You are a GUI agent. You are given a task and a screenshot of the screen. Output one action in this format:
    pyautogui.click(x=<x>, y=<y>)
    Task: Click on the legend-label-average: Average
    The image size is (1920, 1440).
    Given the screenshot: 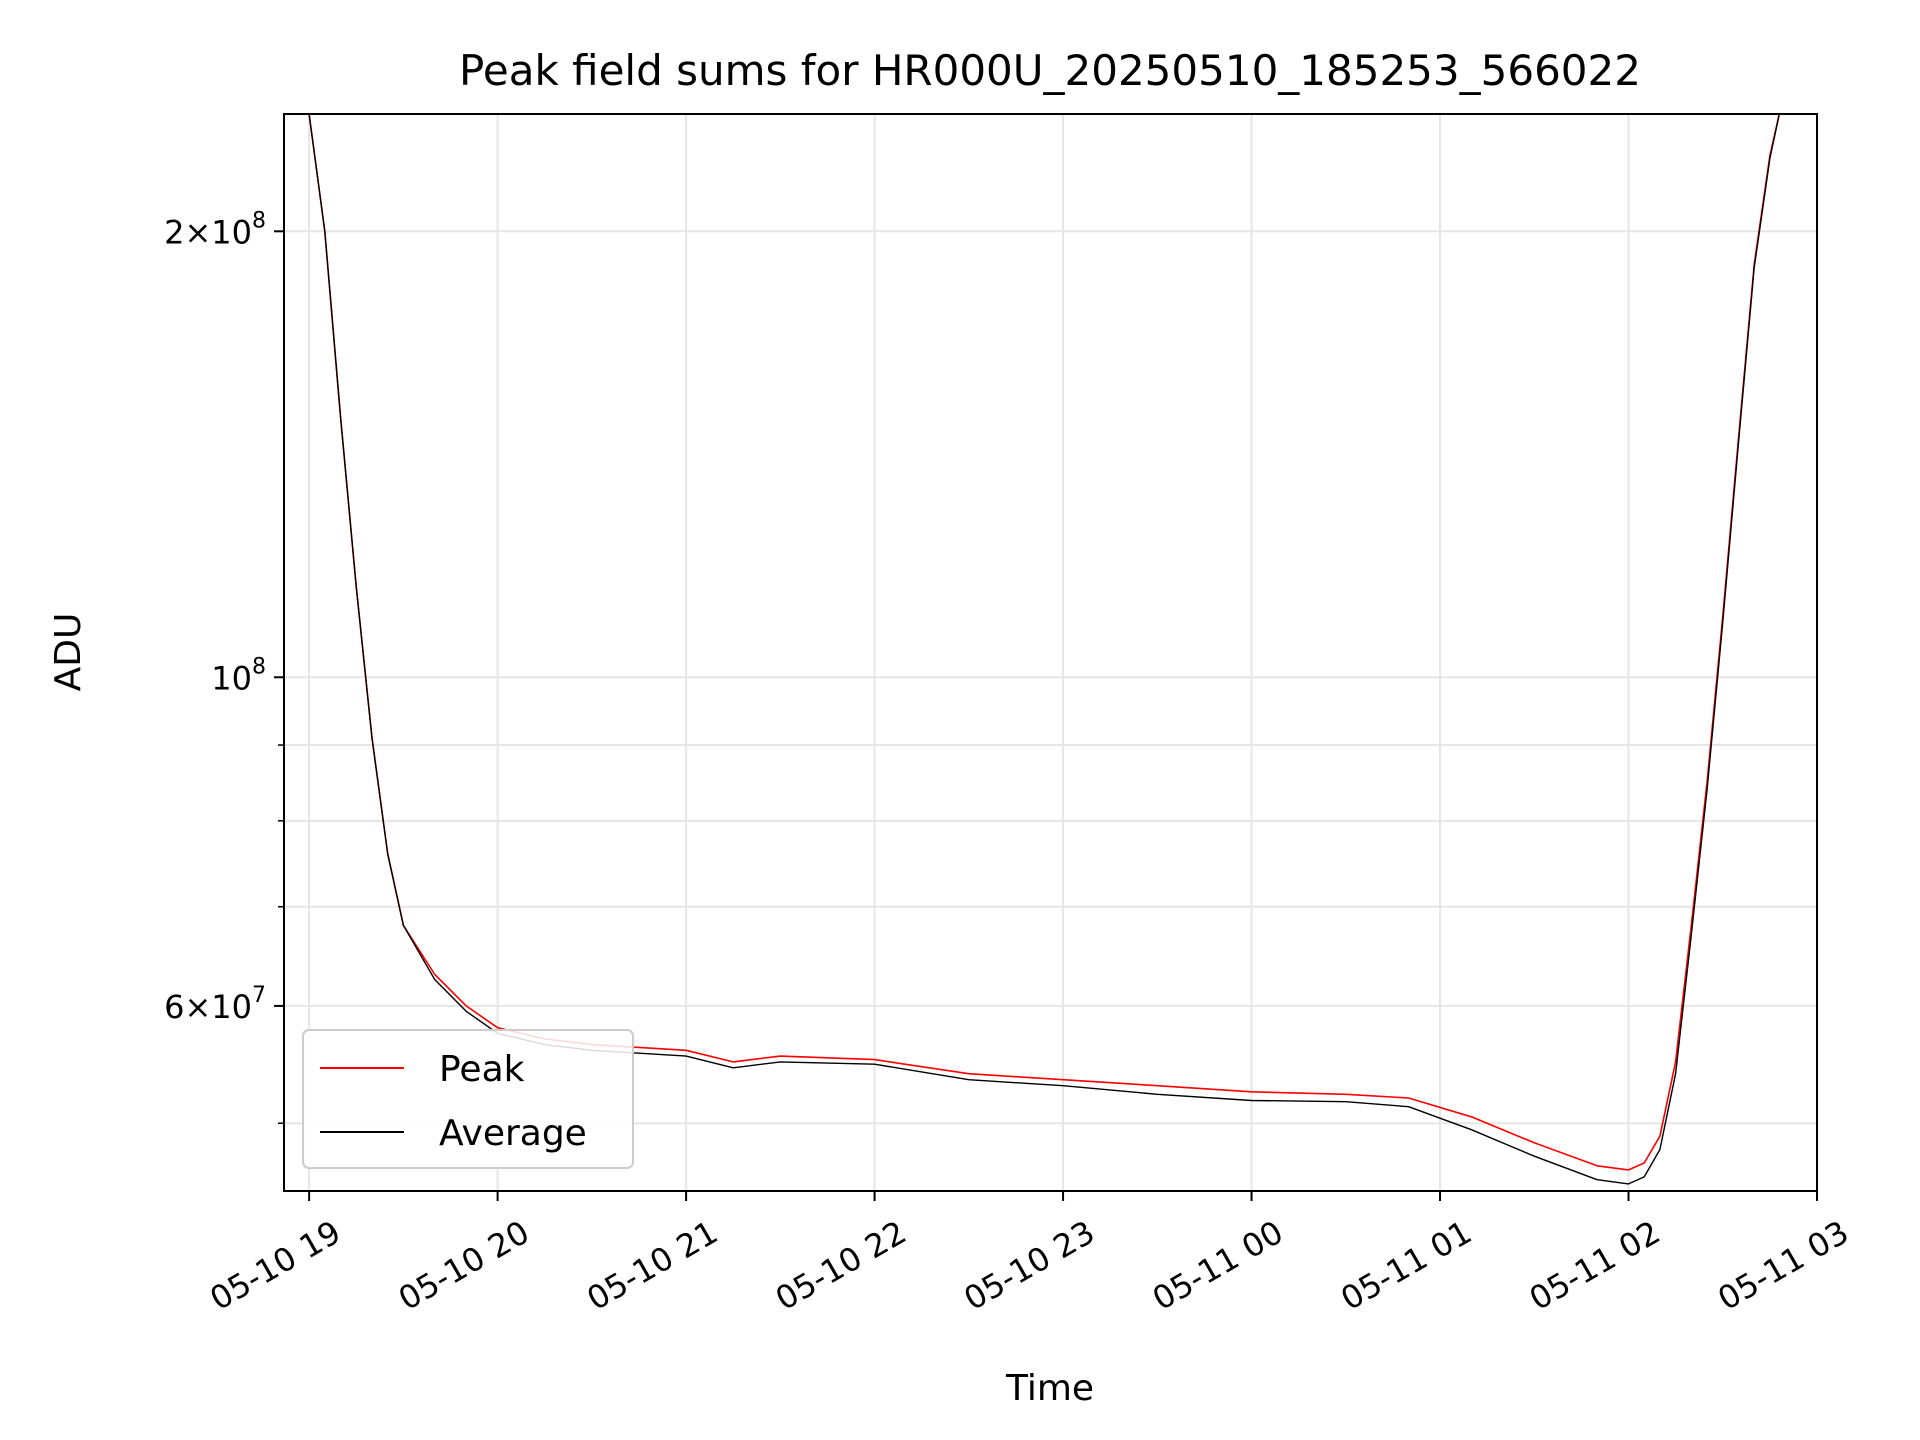 What is the action you would take?
    pyautogui.click(x=513, y=1133)
    